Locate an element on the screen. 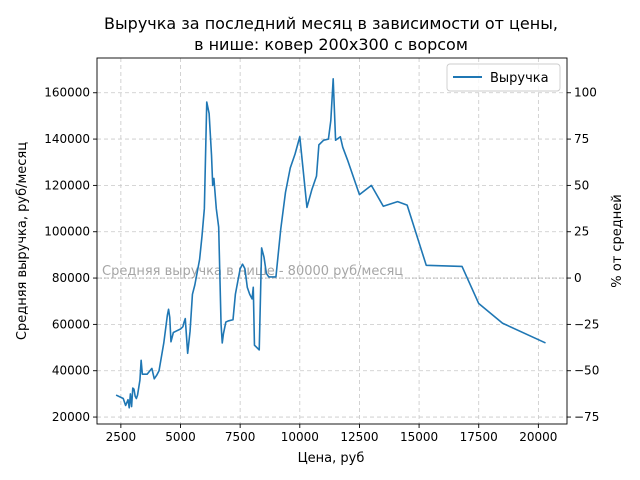 This screenshot has width=640, height=480. y-right-tick-label: −50 is located at coordinates (586, 371).